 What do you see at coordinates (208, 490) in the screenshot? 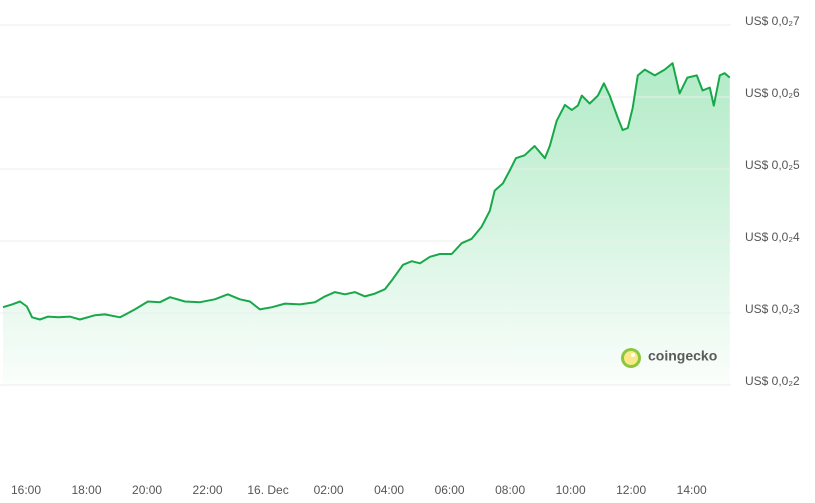
I see `x-tick-label: 22:00` at bounding box center [208, 490].